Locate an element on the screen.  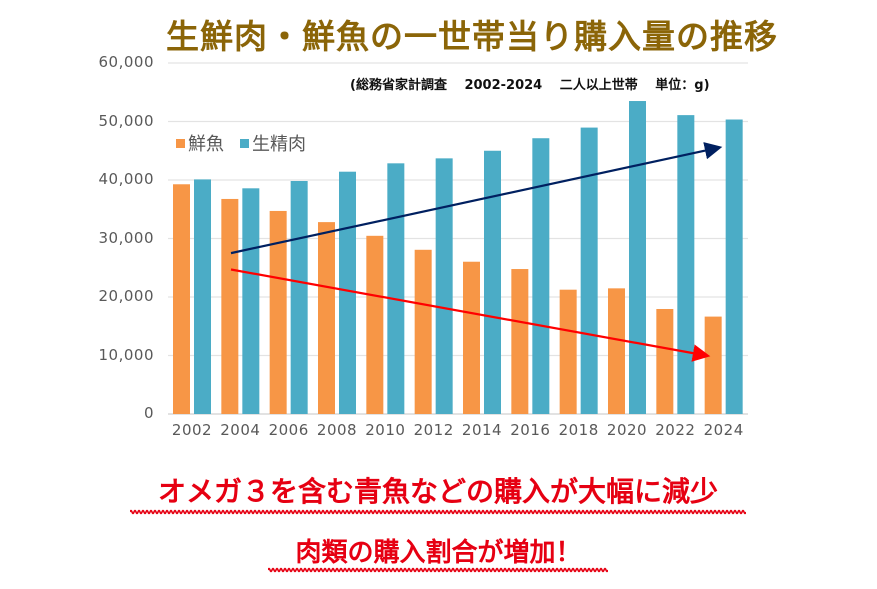
source-note: (総務省家計調査 2002-2024 二人以上世帯 単位：g) is located at coordinates (530, 85).